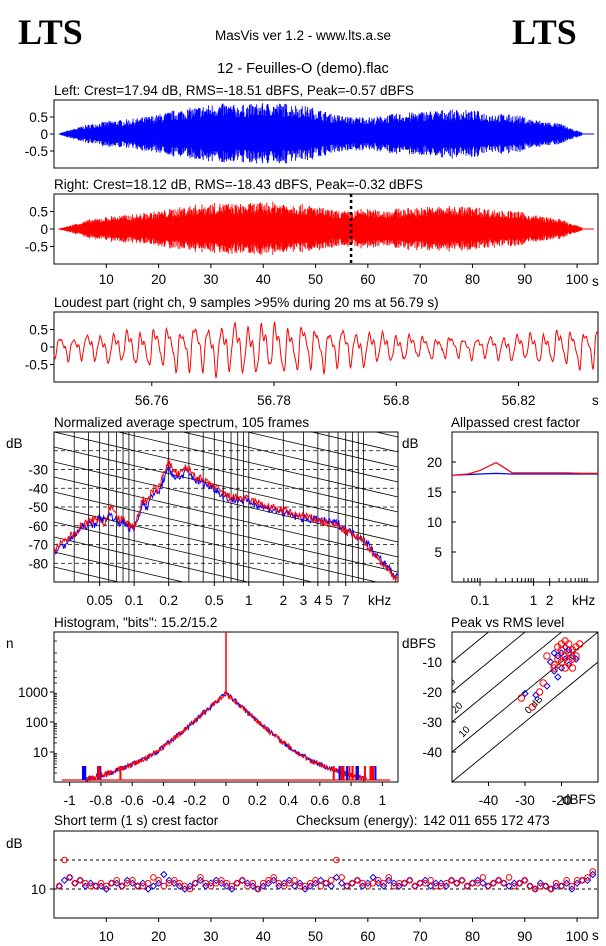 This screenshot has width=606, height=946. What do you see at coordinates (44, 229) in the screenshot?
I see `right-waveform-y-tick-label: 0` at bounding box center [44, 229].